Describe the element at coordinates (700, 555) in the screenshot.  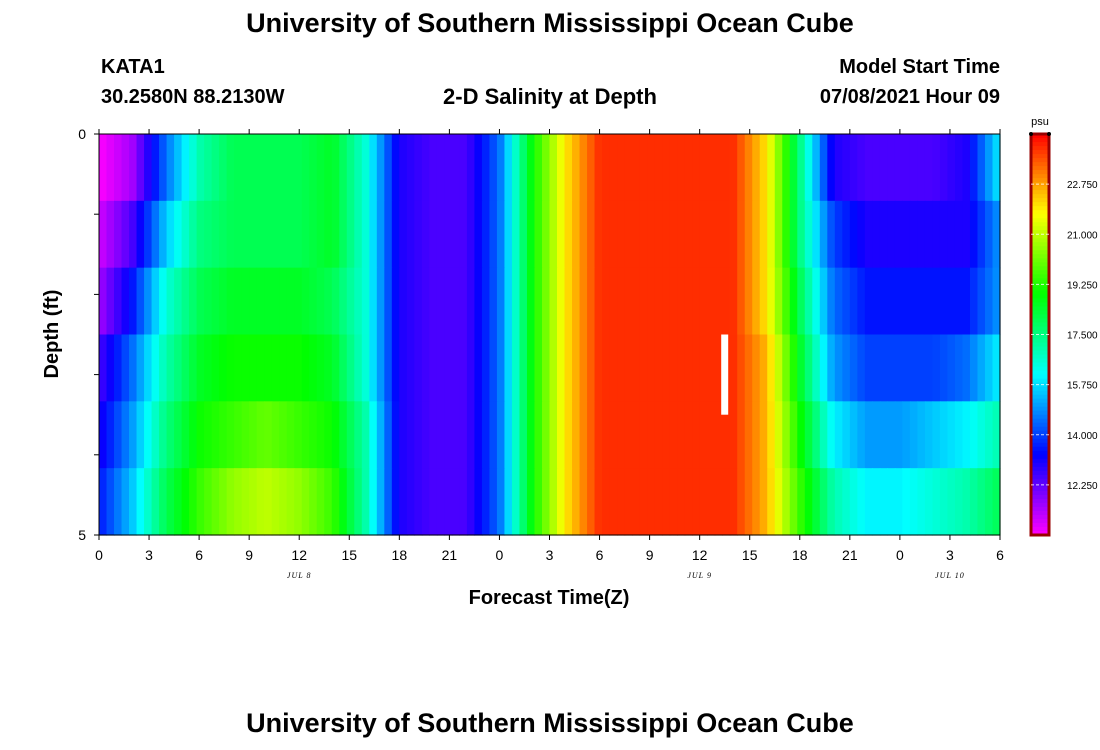
I see `x-tick-label: 12` at that location.